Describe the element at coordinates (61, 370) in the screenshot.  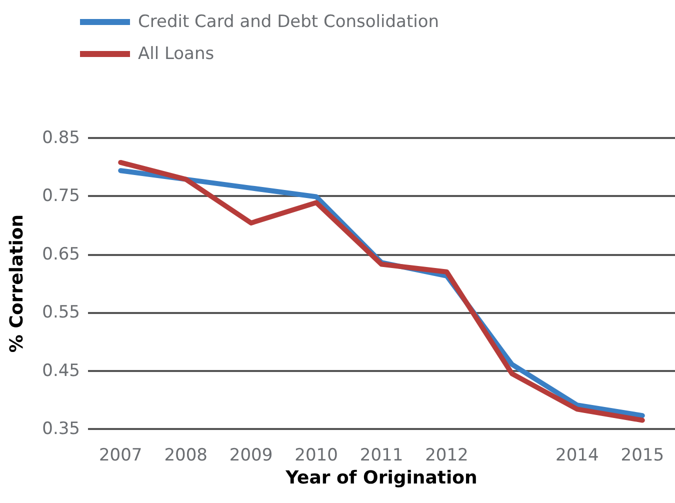
I see `y-tick-label: 0.45` at that location.